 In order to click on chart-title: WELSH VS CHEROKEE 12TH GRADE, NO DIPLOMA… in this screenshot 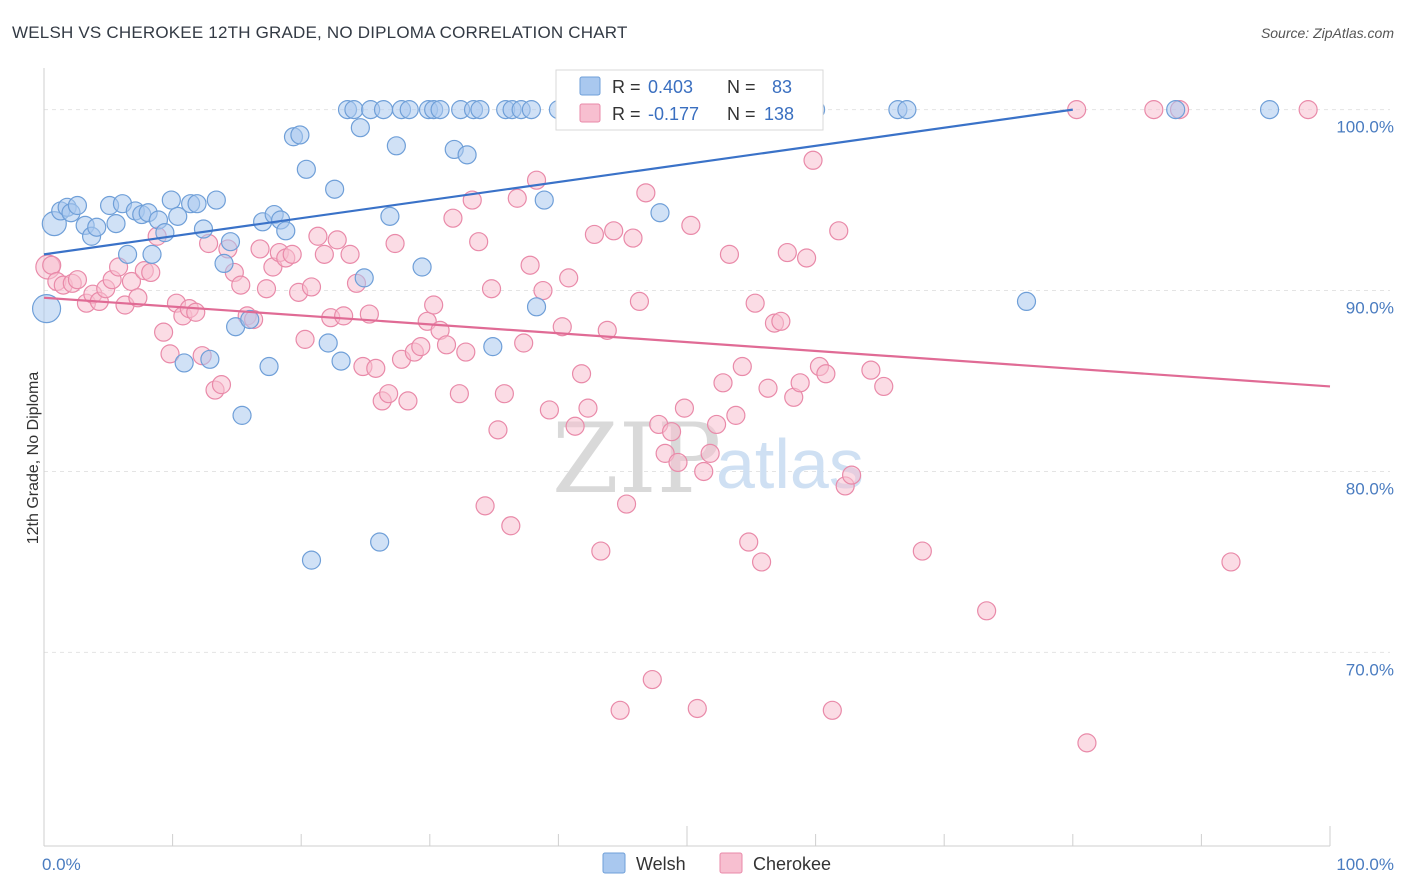, I will do `click(320, 32)`.